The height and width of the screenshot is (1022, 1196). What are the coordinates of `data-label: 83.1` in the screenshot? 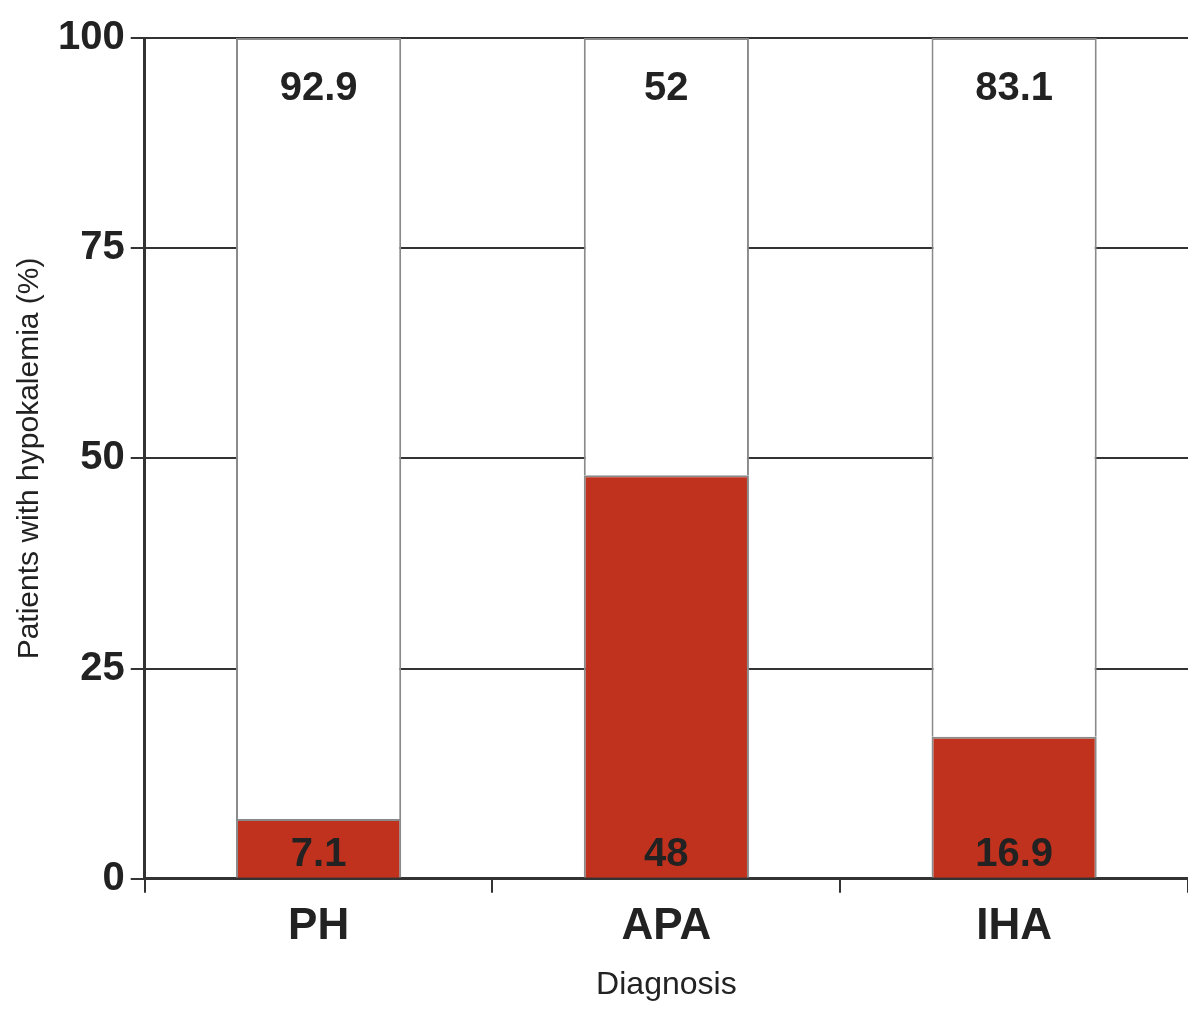 It's located at (1014, 86).